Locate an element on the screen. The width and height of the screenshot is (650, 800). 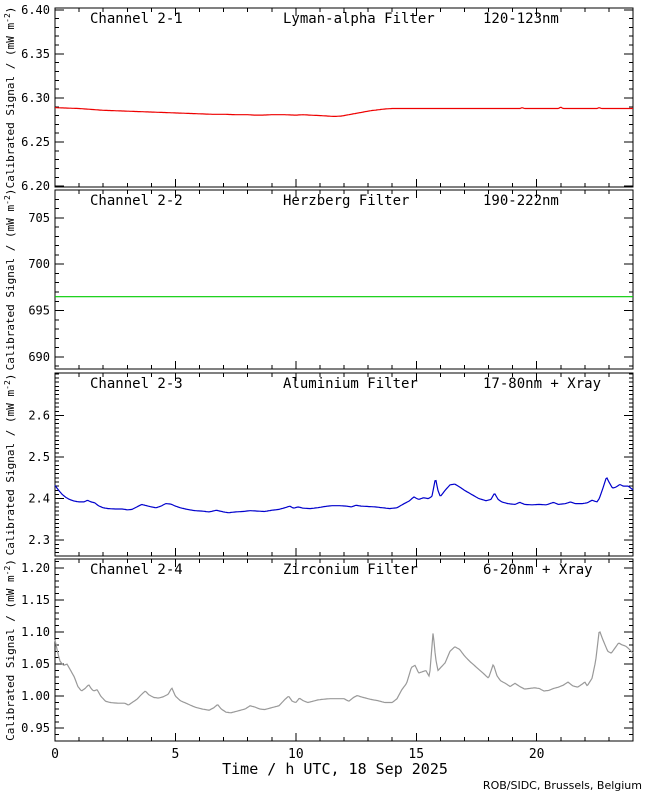
y-tick-label: 700 is located at coordinates (39, 264).